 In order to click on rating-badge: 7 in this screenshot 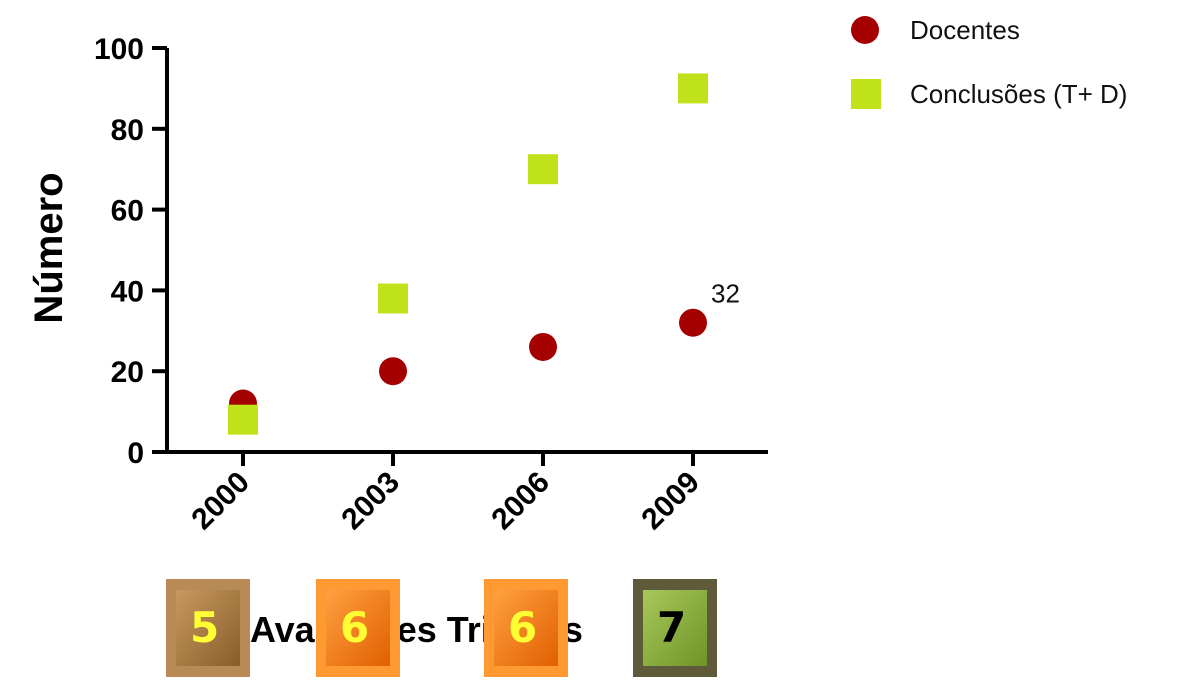, I will do `click(675, 628)`.